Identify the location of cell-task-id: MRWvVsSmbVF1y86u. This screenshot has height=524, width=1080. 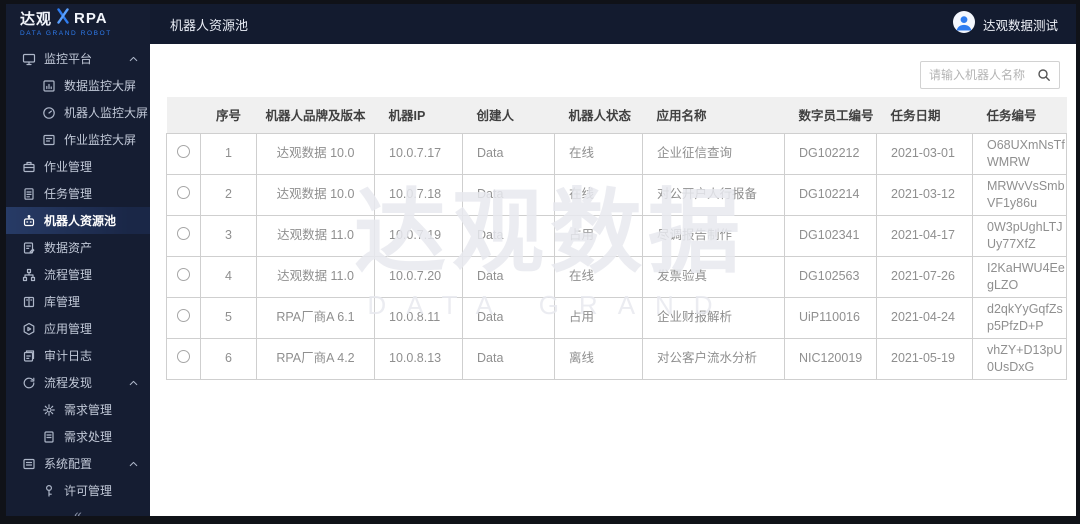
(1019, 194).